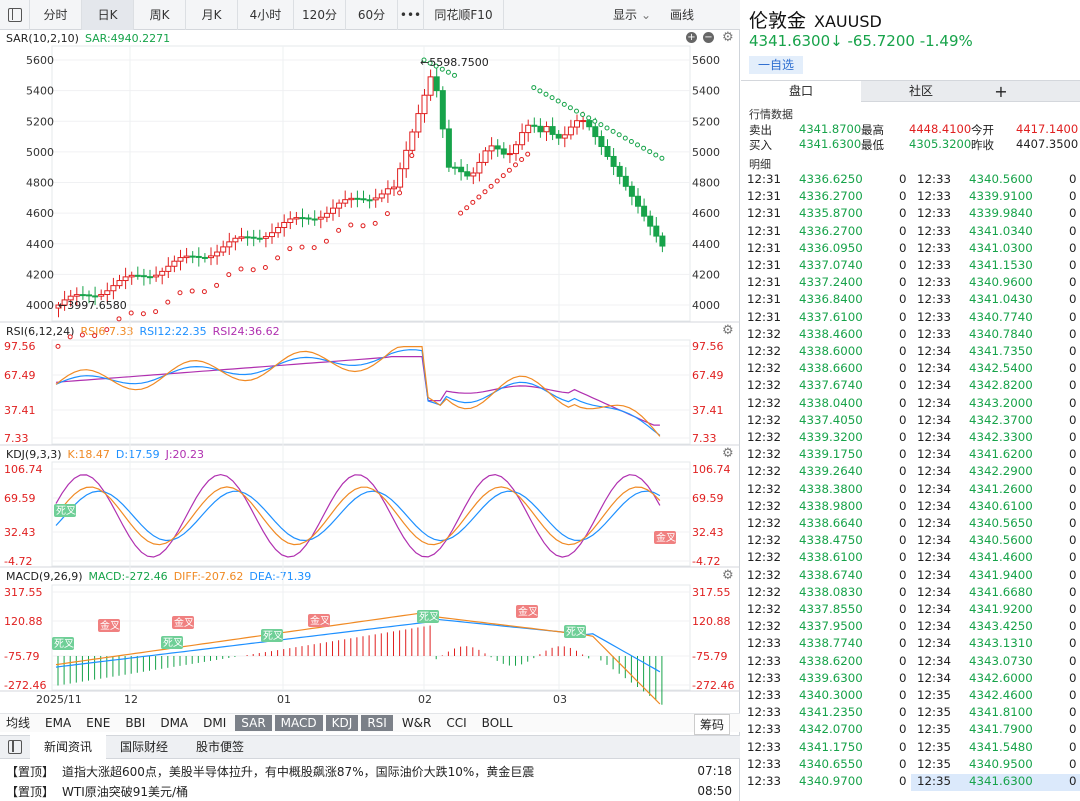  Describe the element at coordinates (708, 498) in the screenshot. I see `kdj-tick-right: 69.59` at that location.